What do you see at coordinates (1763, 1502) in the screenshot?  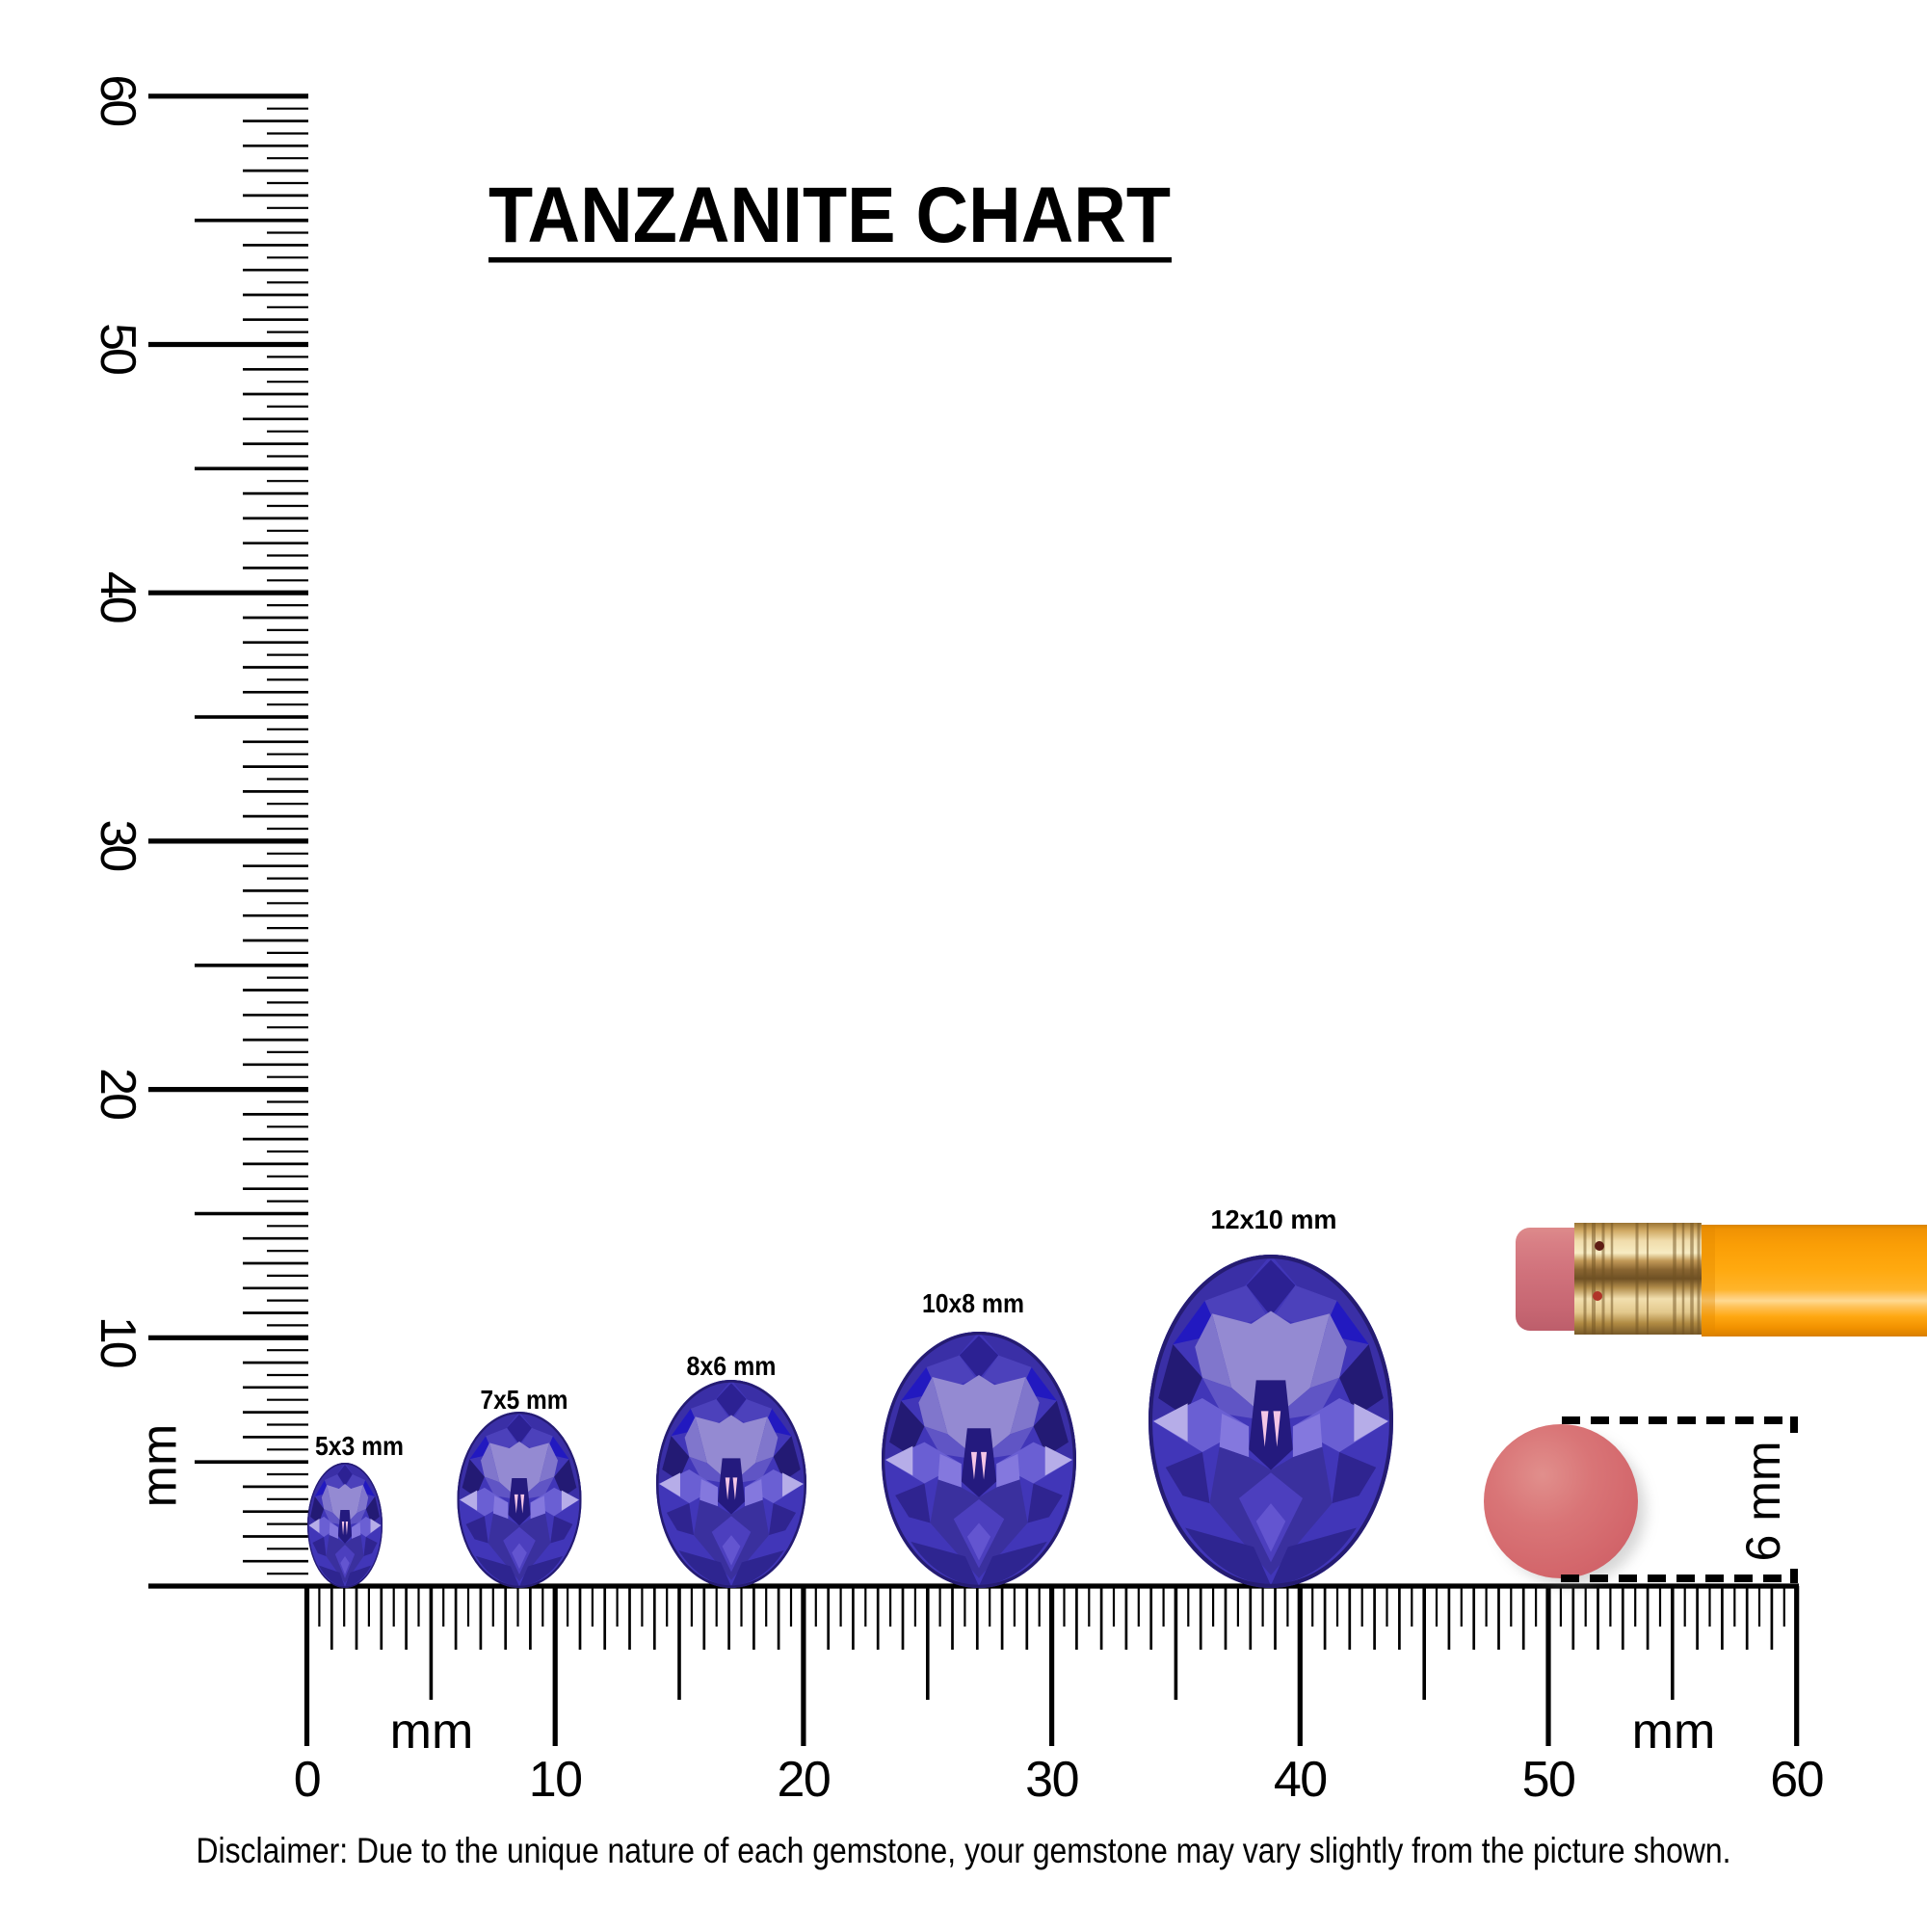 I see `svg-text: 6 mm` at bounding box center [1763, 1502].